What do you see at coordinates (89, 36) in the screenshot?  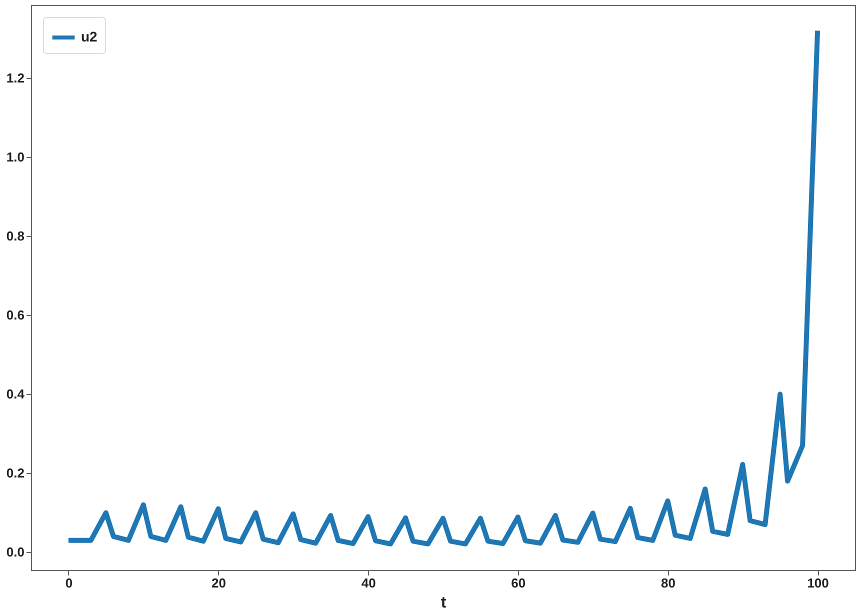 I see `legend-label: u2` at bounding box center [89, 36].